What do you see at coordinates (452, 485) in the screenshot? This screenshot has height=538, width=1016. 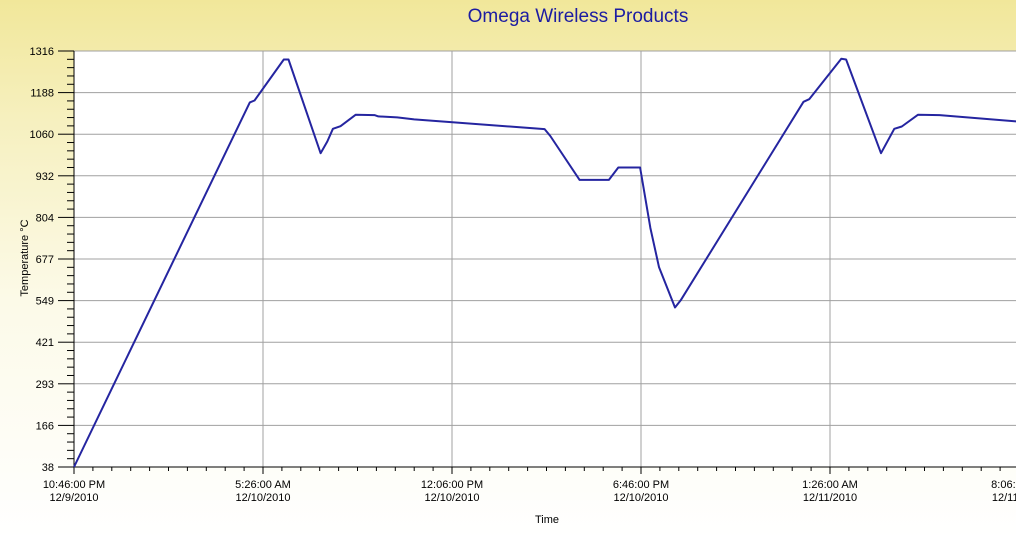 I see `x-tick-time-label: 12:06:00 PM` at bounding box center [452, 485].